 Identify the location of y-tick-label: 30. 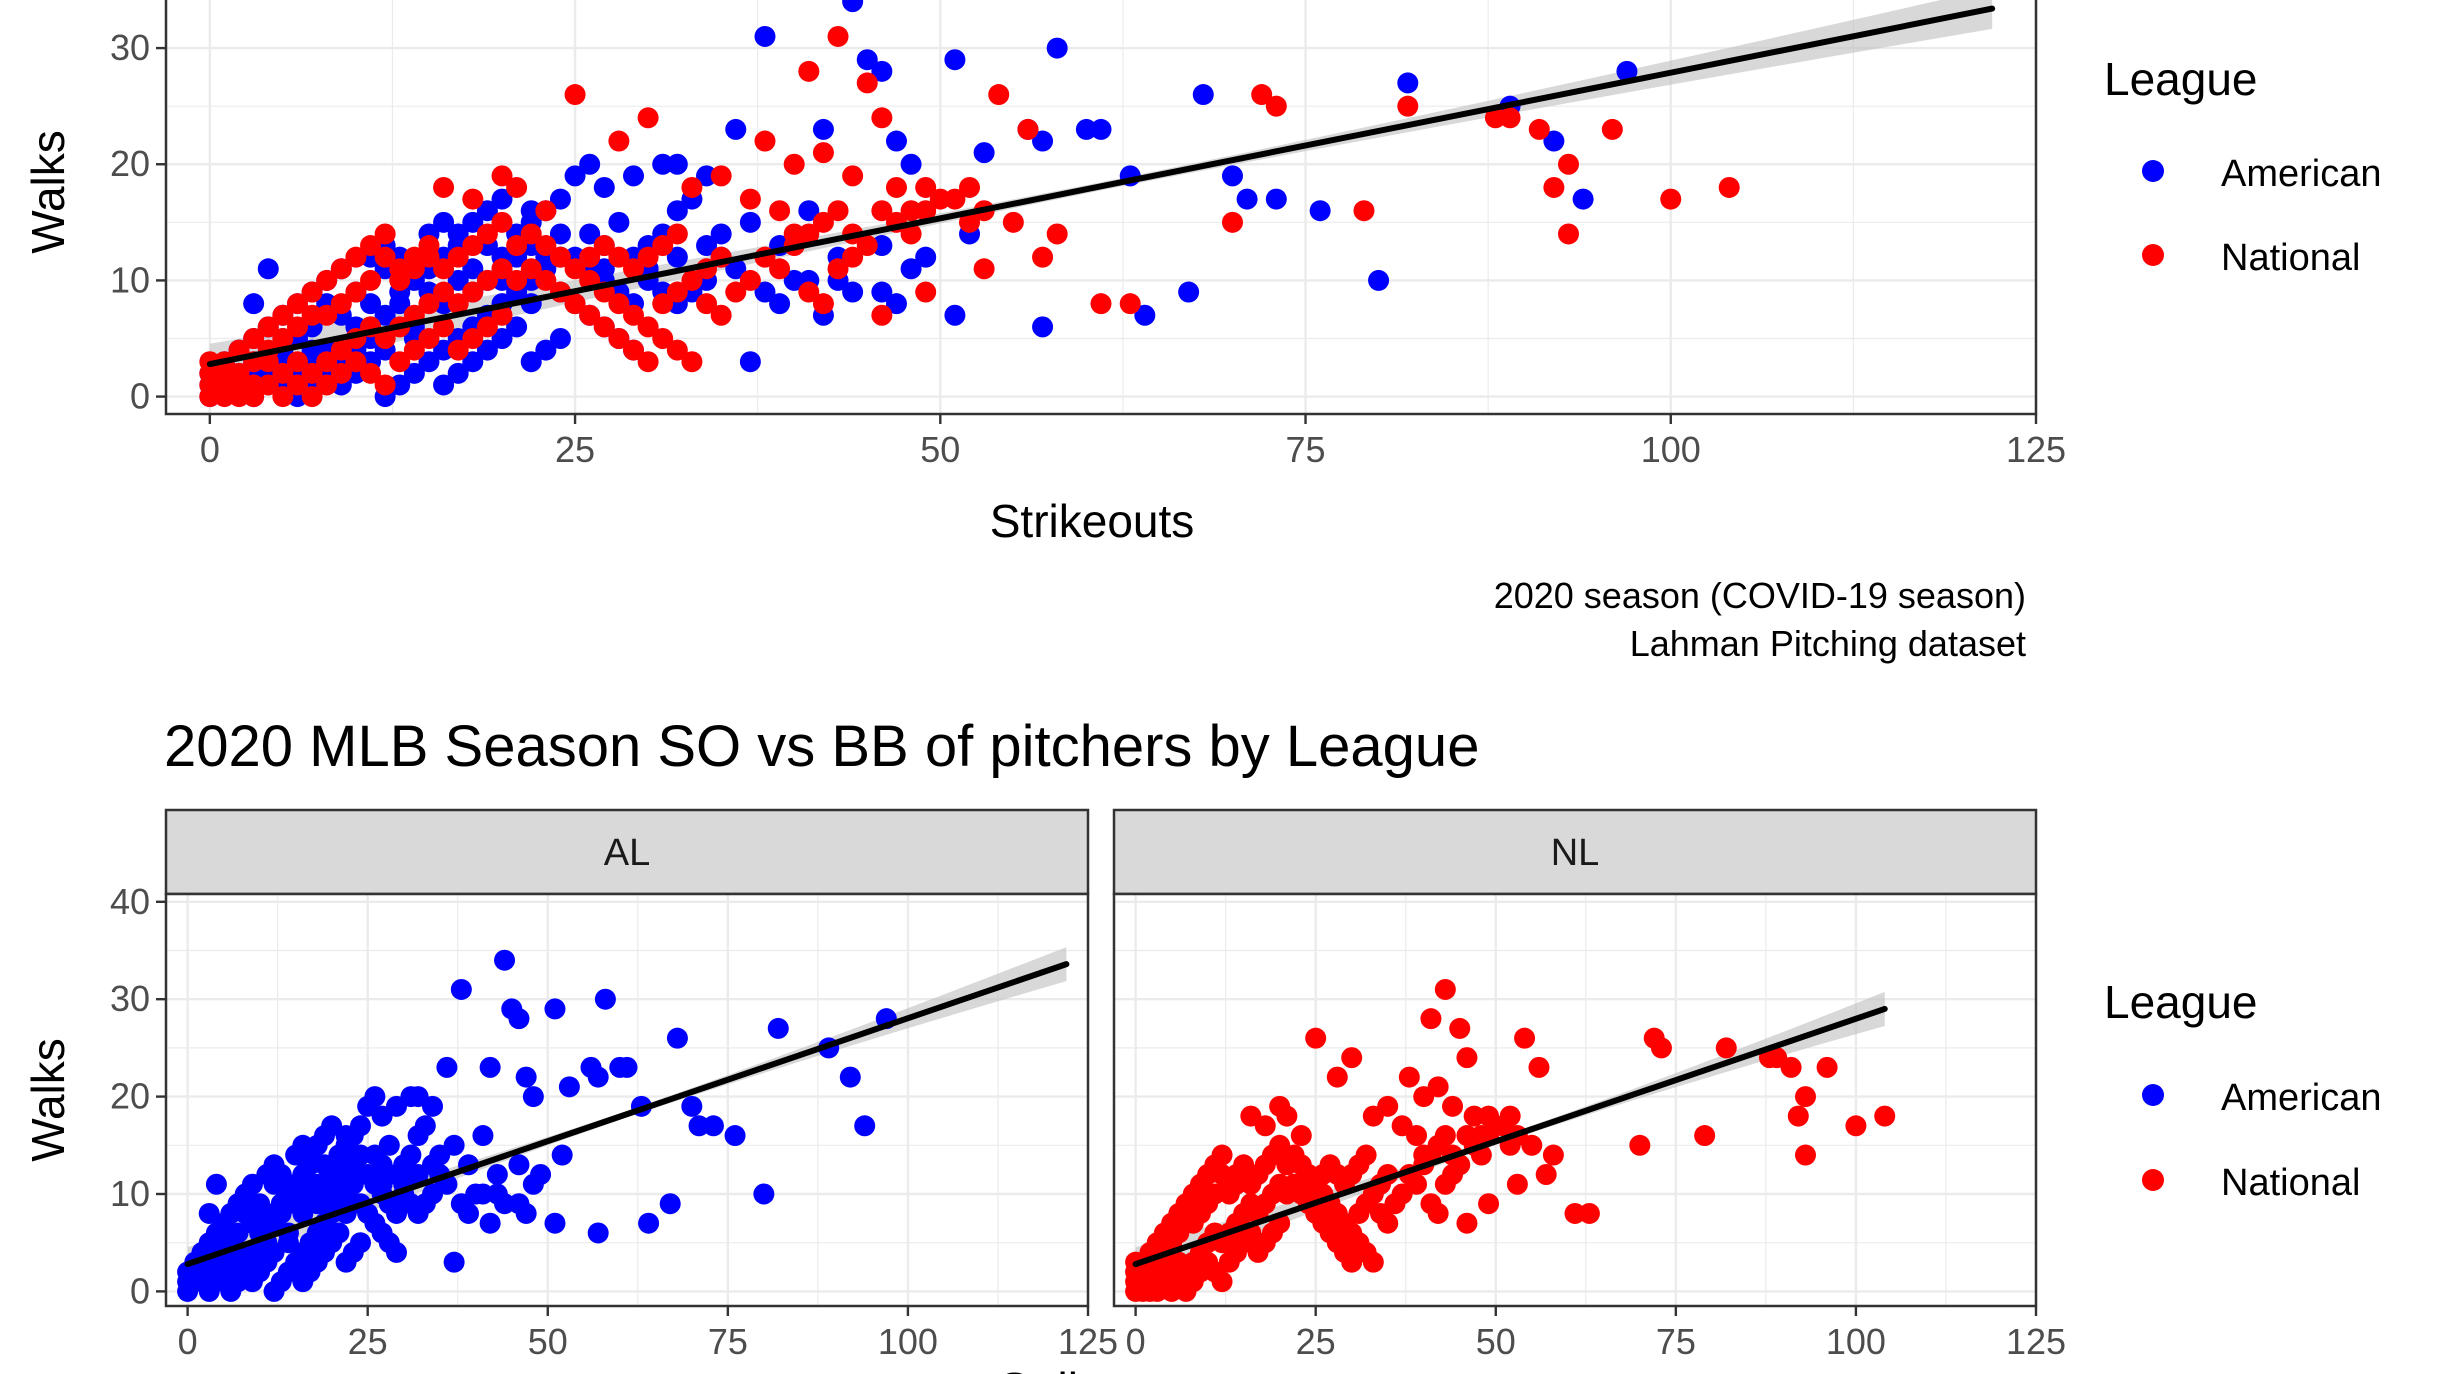
(130, 998).